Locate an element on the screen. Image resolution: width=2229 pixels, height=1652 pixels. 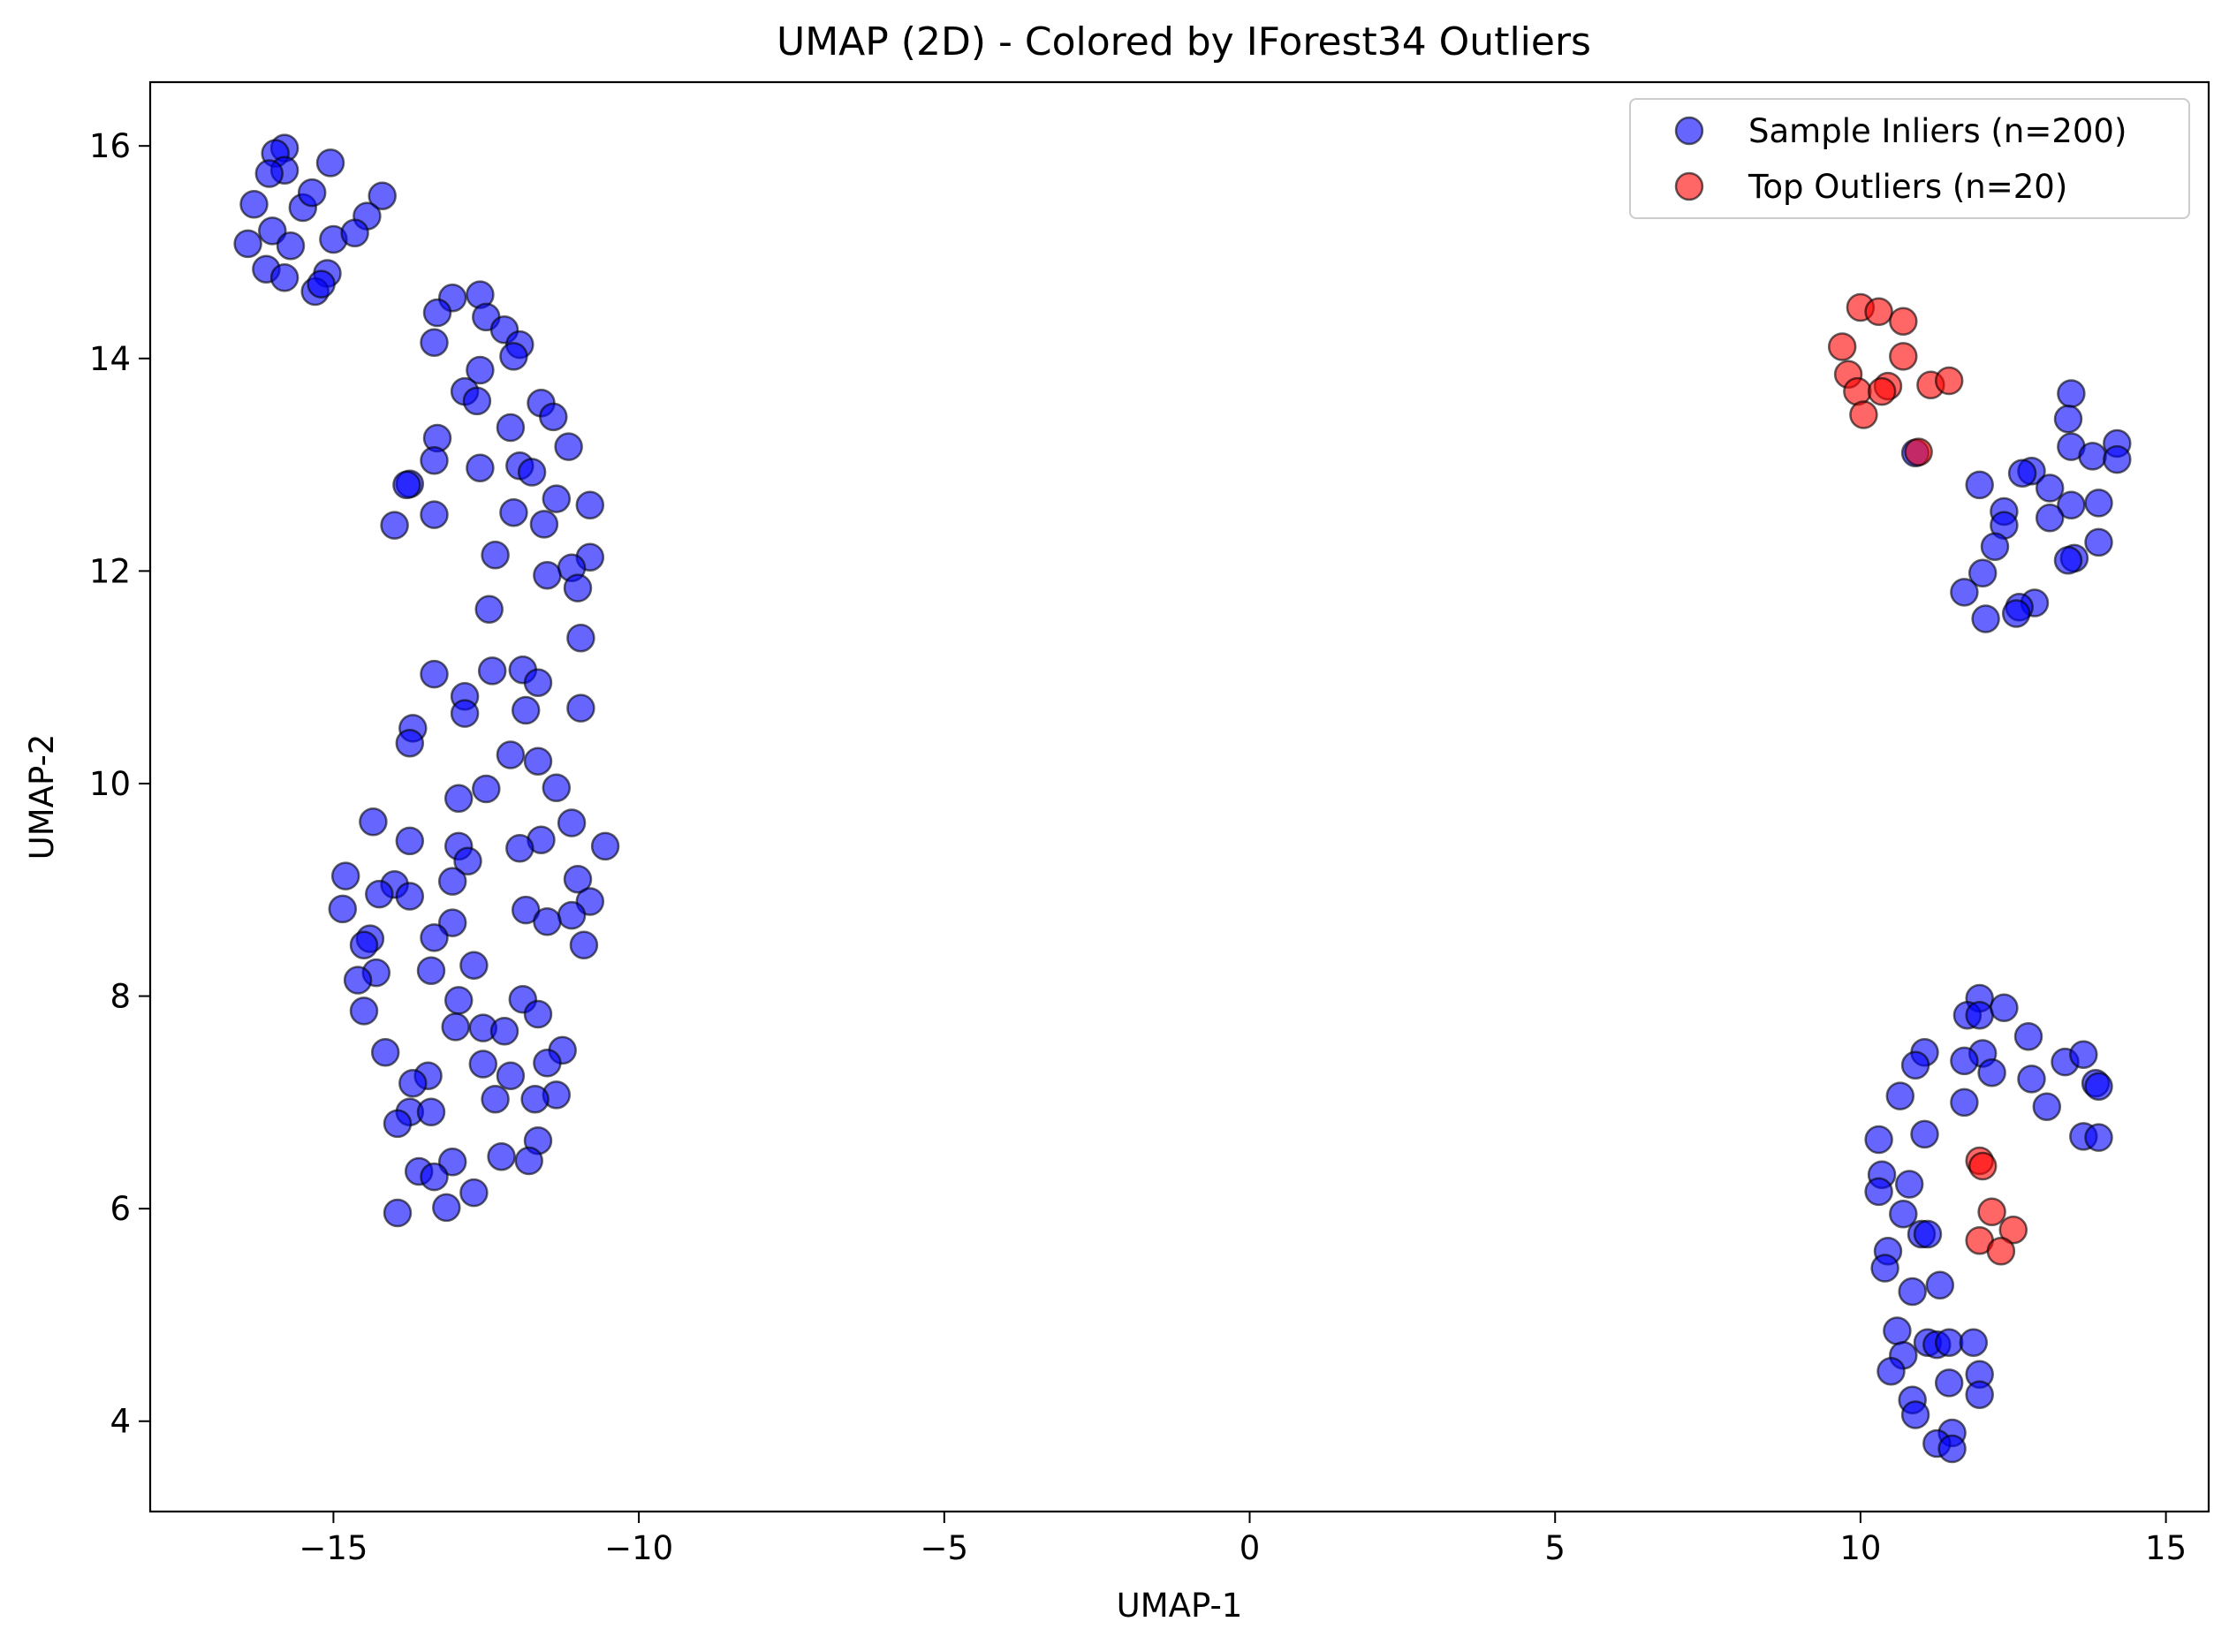
y-tick-label: 16 is located at coordinates (110, 146).